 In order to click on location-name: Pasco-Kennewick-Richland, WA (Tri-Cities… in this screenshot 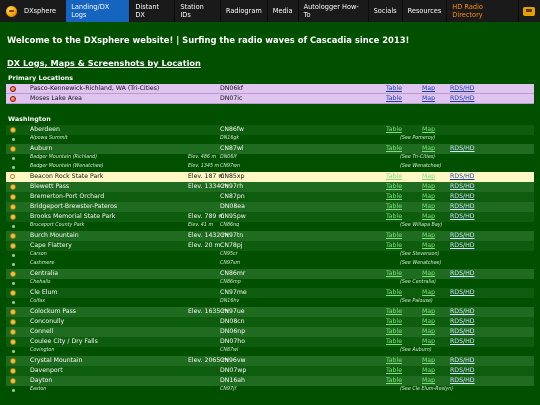, I will do `click(95, 88)`.